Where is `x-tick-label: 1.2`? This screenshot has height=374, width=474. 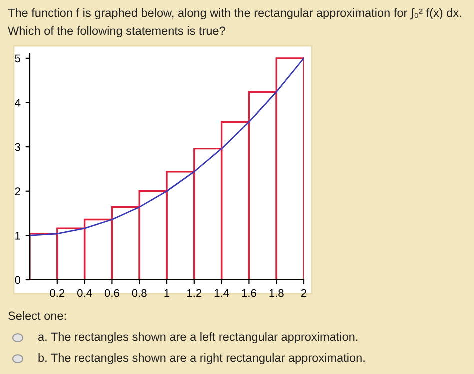
x-tick-label: 1.2 is located at coordinates (195, 293).